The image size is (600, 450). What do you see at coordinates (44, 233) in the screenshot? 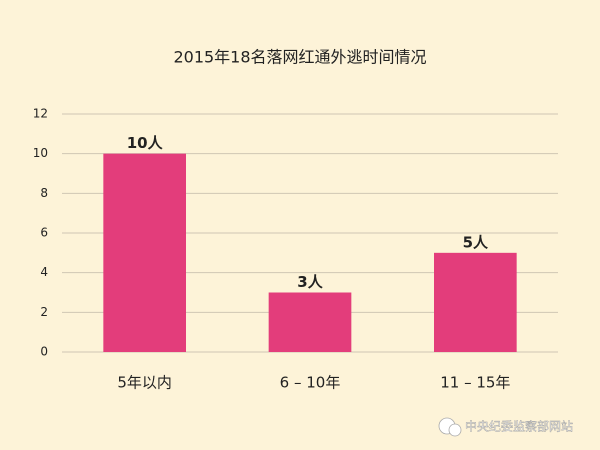
I see `y-tick-label: 6` at bounding box center [44, 233].